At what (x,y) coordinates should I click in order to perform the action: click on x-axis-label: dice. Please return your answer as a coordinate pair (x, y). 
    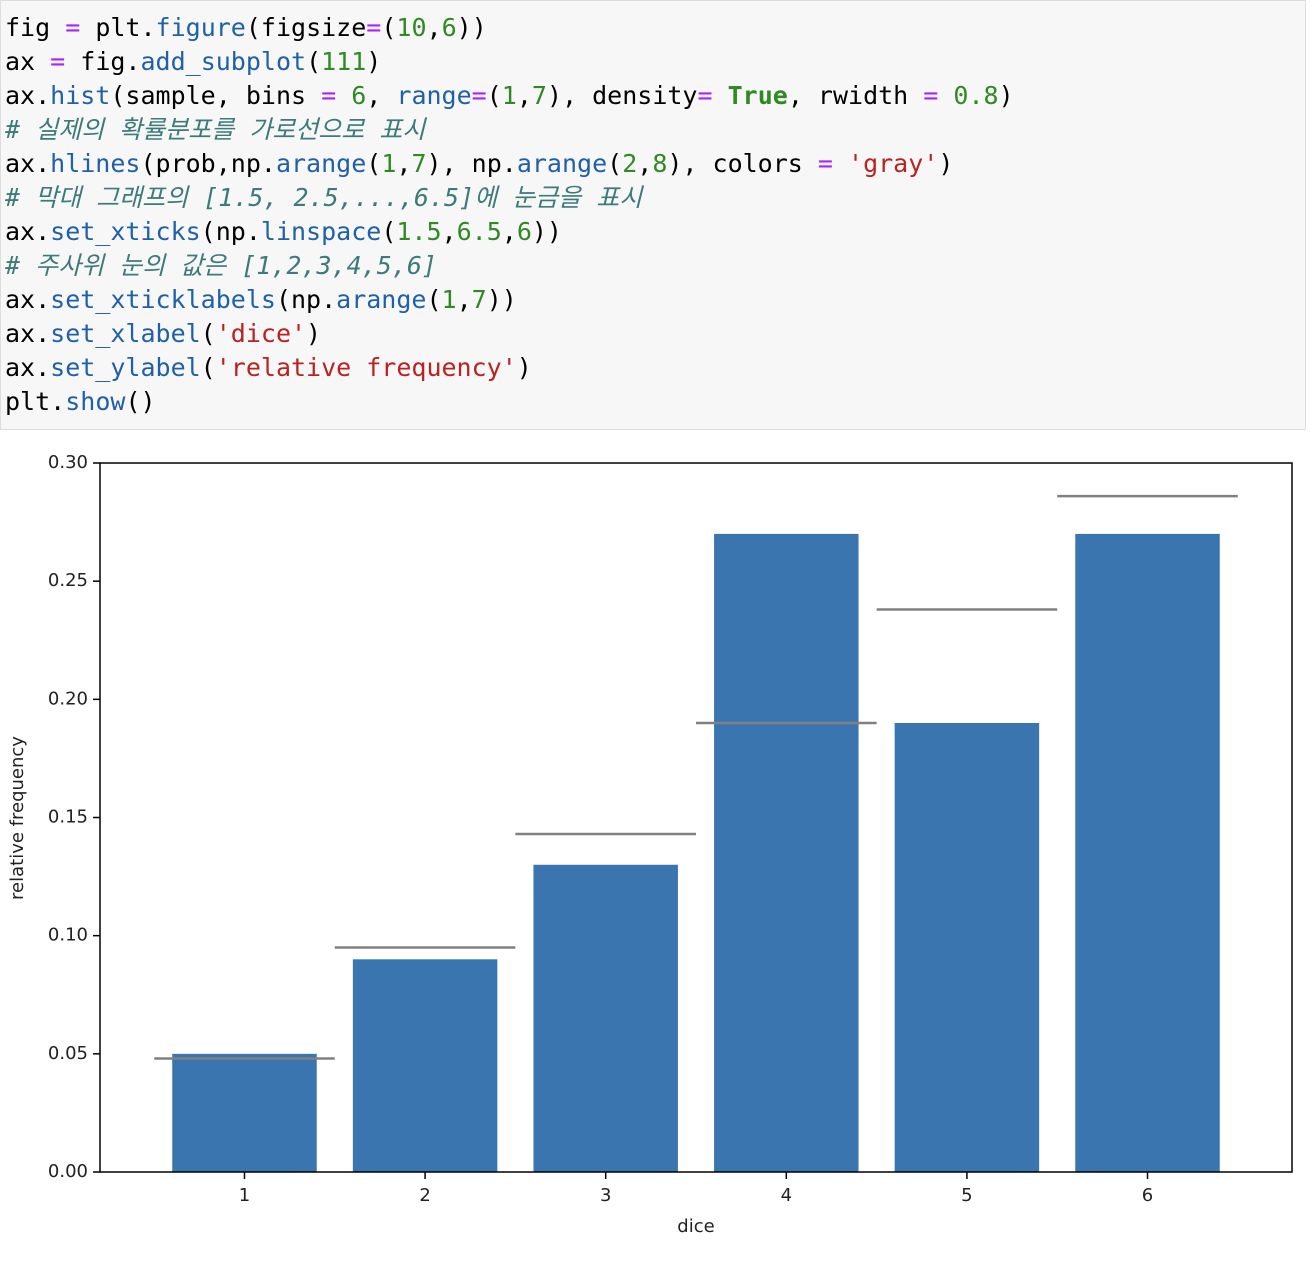
    Looking at the image, I should click on (695, 1226).